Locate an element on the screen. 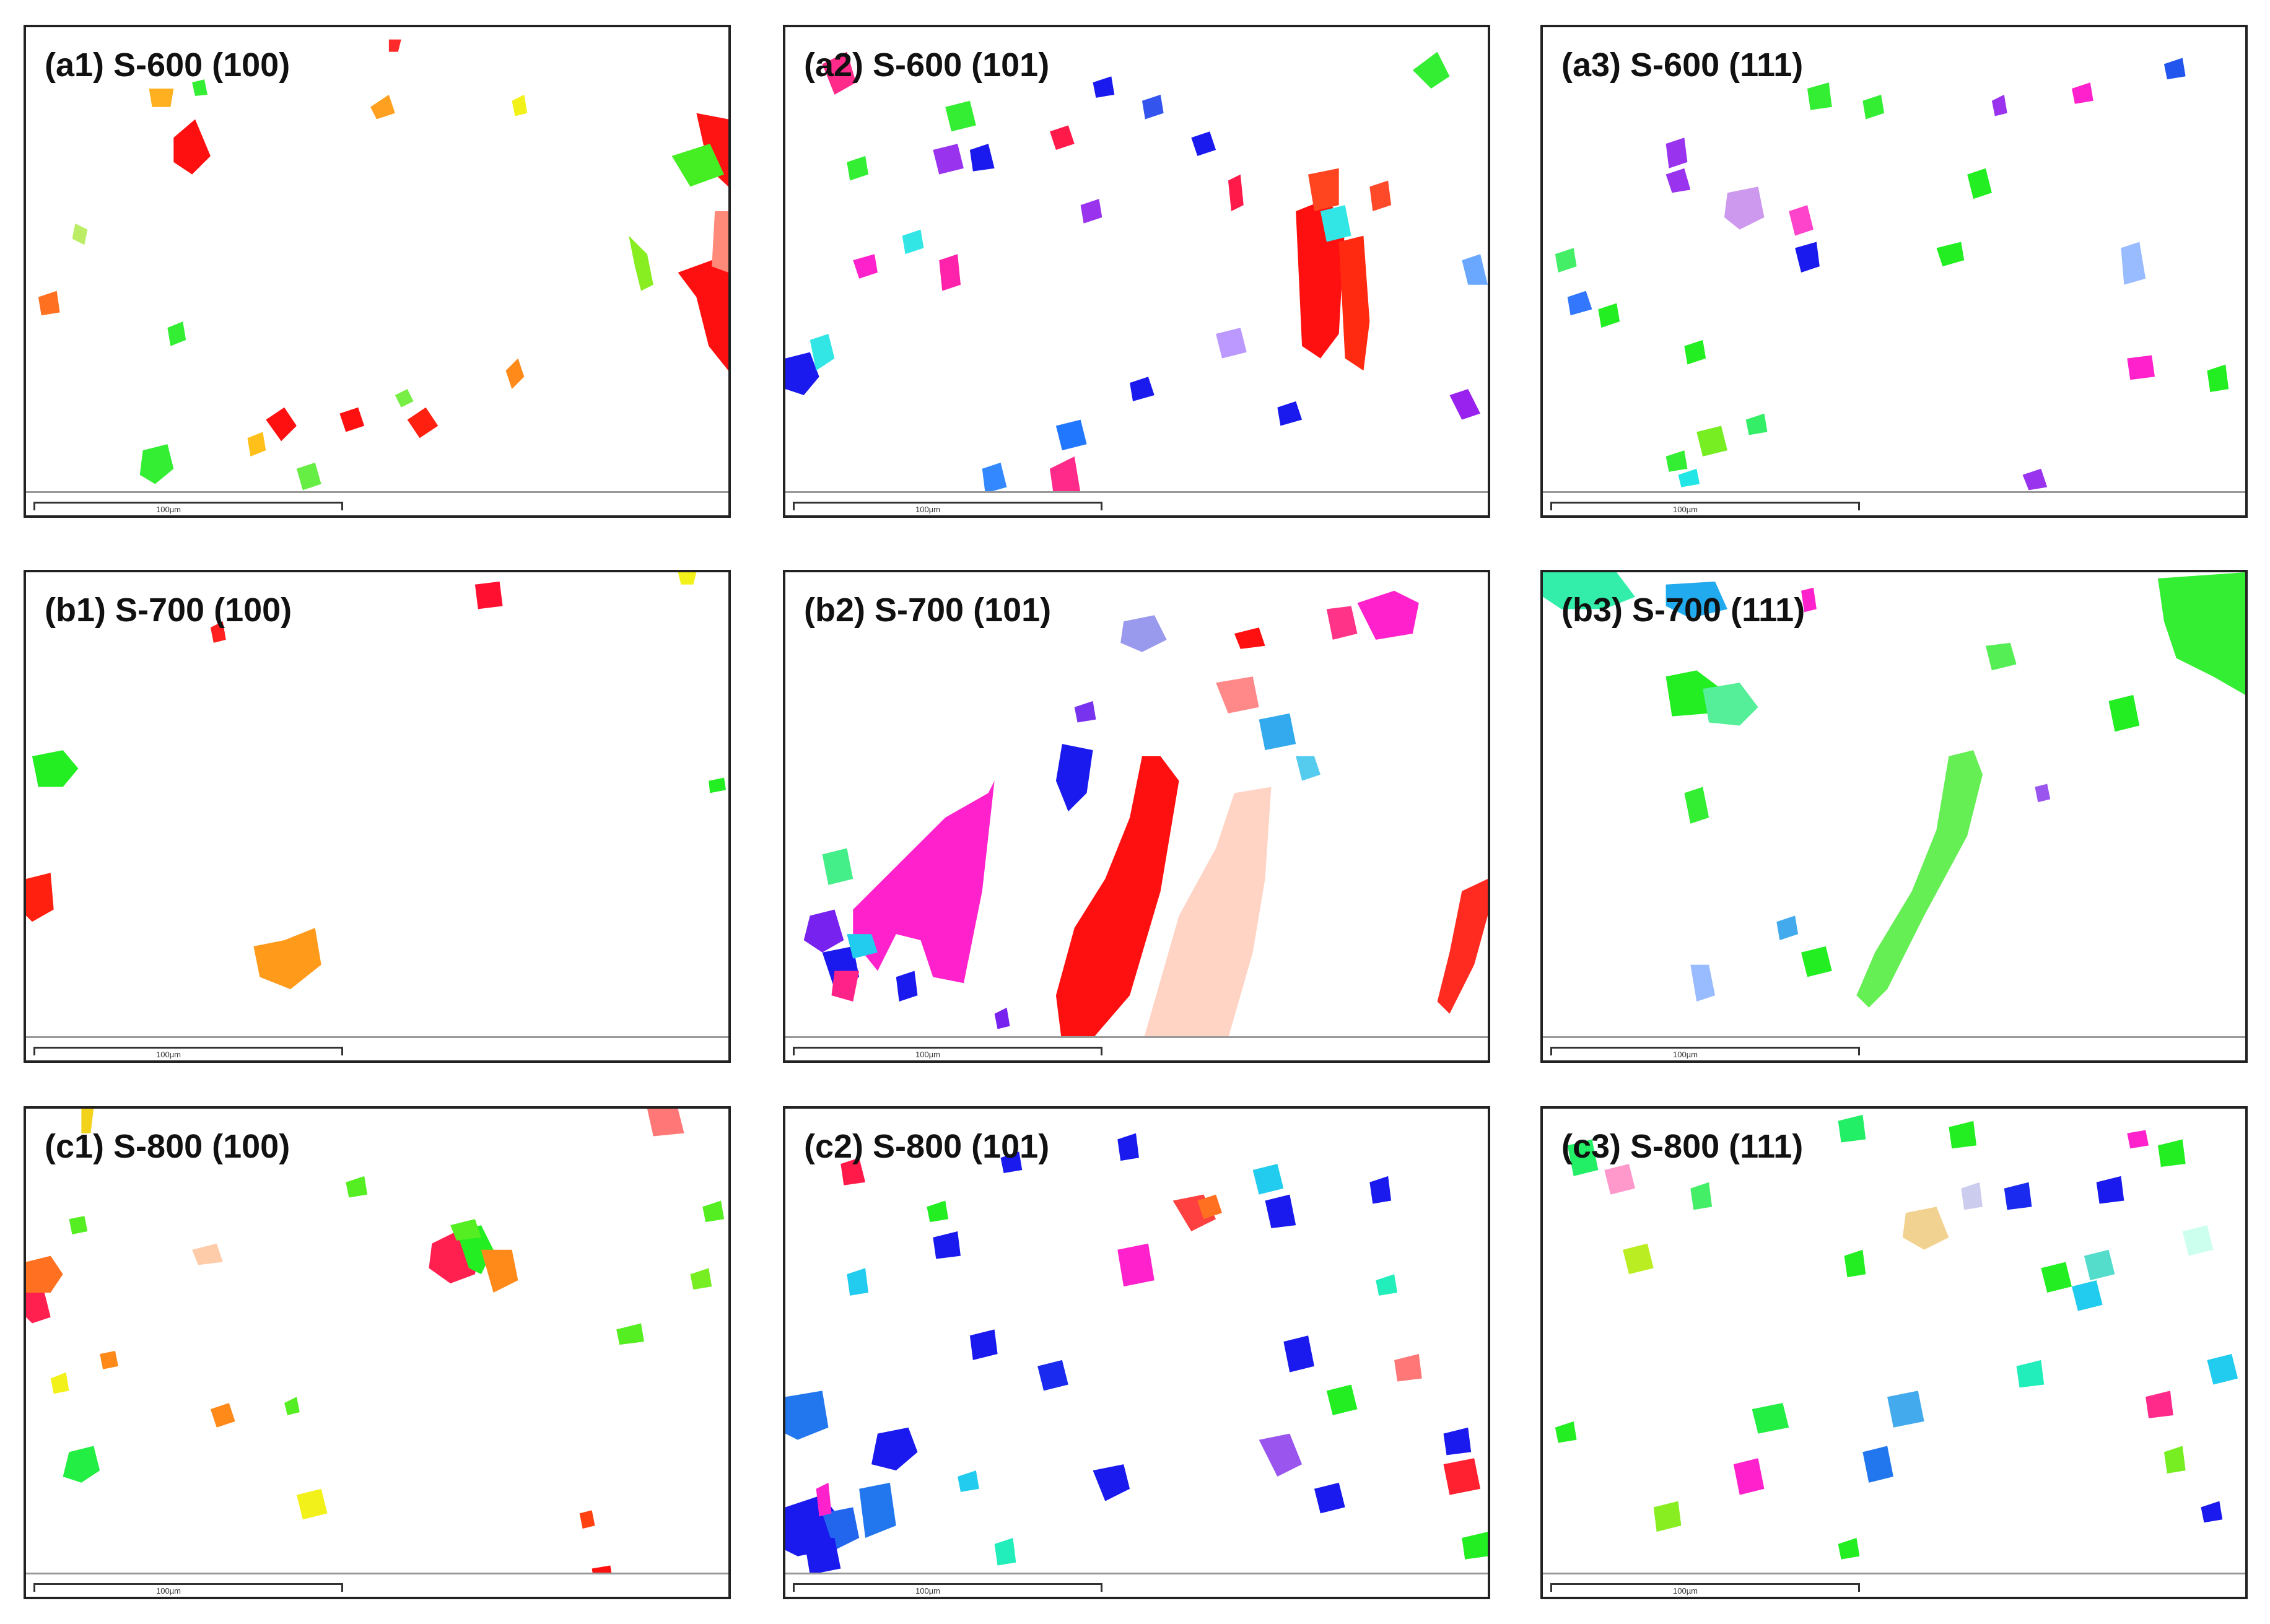 Image resolution: width=2270 pixels, height=1624 pixels. panel-c3: (c3) S-800 (111) 100µm is located at coordinates (1894, 1352).